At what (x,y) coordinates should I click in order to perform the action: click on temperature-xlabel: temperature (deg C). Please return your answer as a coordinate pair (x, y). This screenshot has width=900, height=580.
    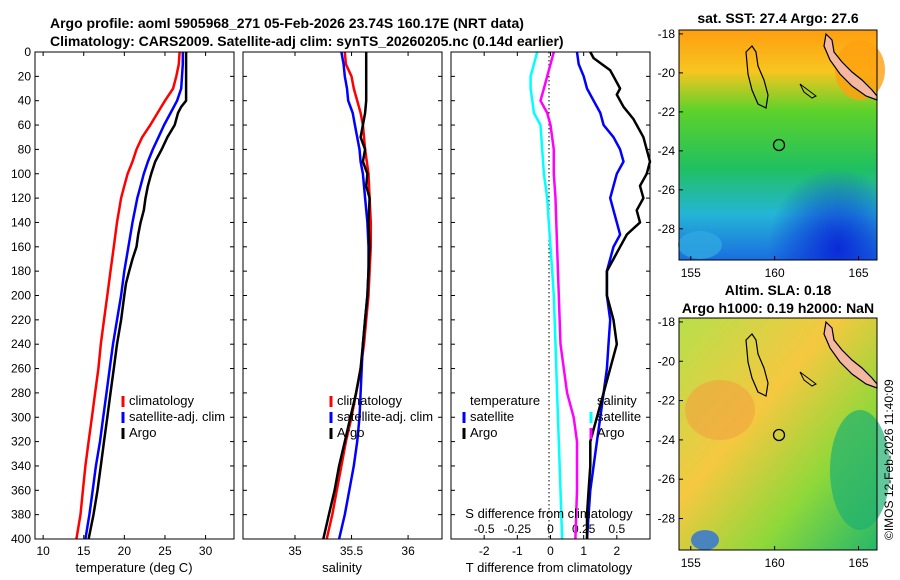
    Looking at the image, I should click on (133, 567).